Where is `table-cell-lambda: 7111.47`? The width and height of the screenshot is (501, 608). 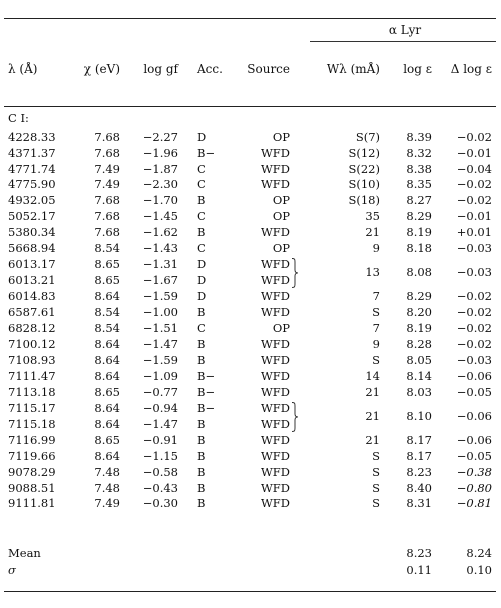
table-cell-lambda: 7111.47 is located at coordinates (32, 375).